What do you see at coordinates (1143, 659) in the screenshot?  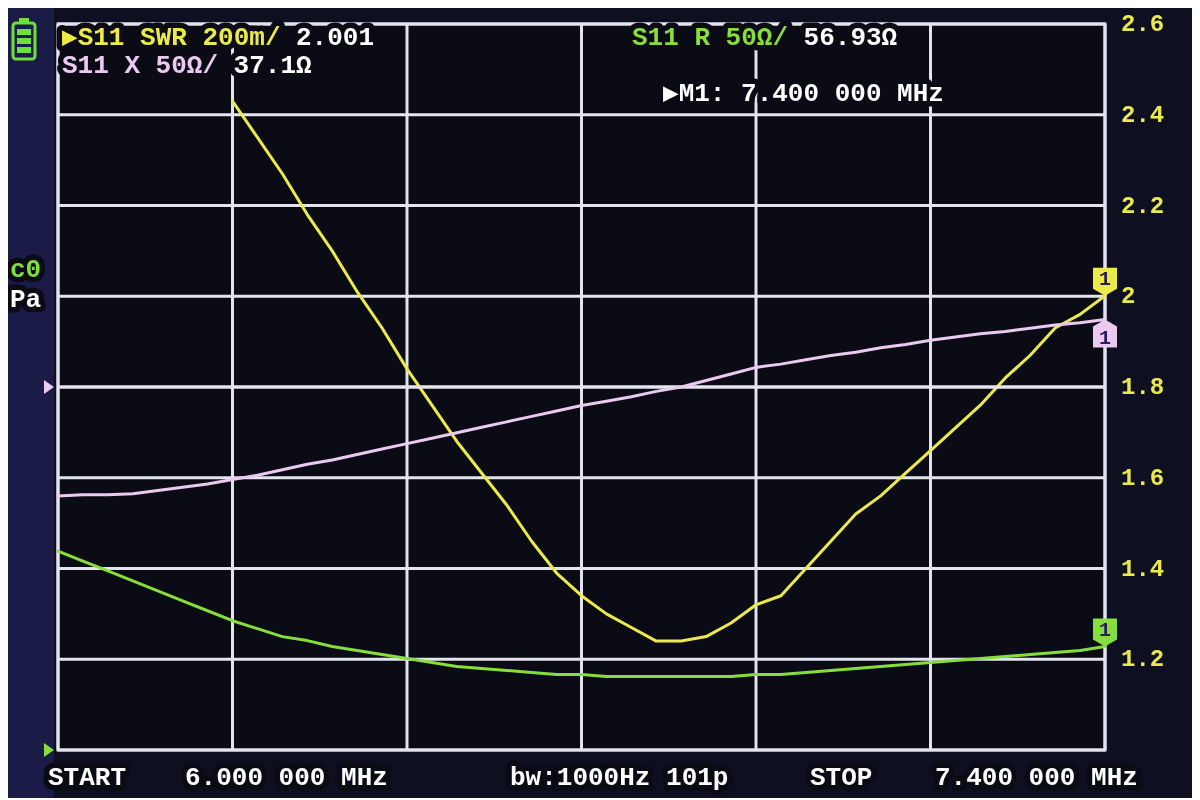 I see `y-tick-label: 1.2` at bounding box center [1143, 659].